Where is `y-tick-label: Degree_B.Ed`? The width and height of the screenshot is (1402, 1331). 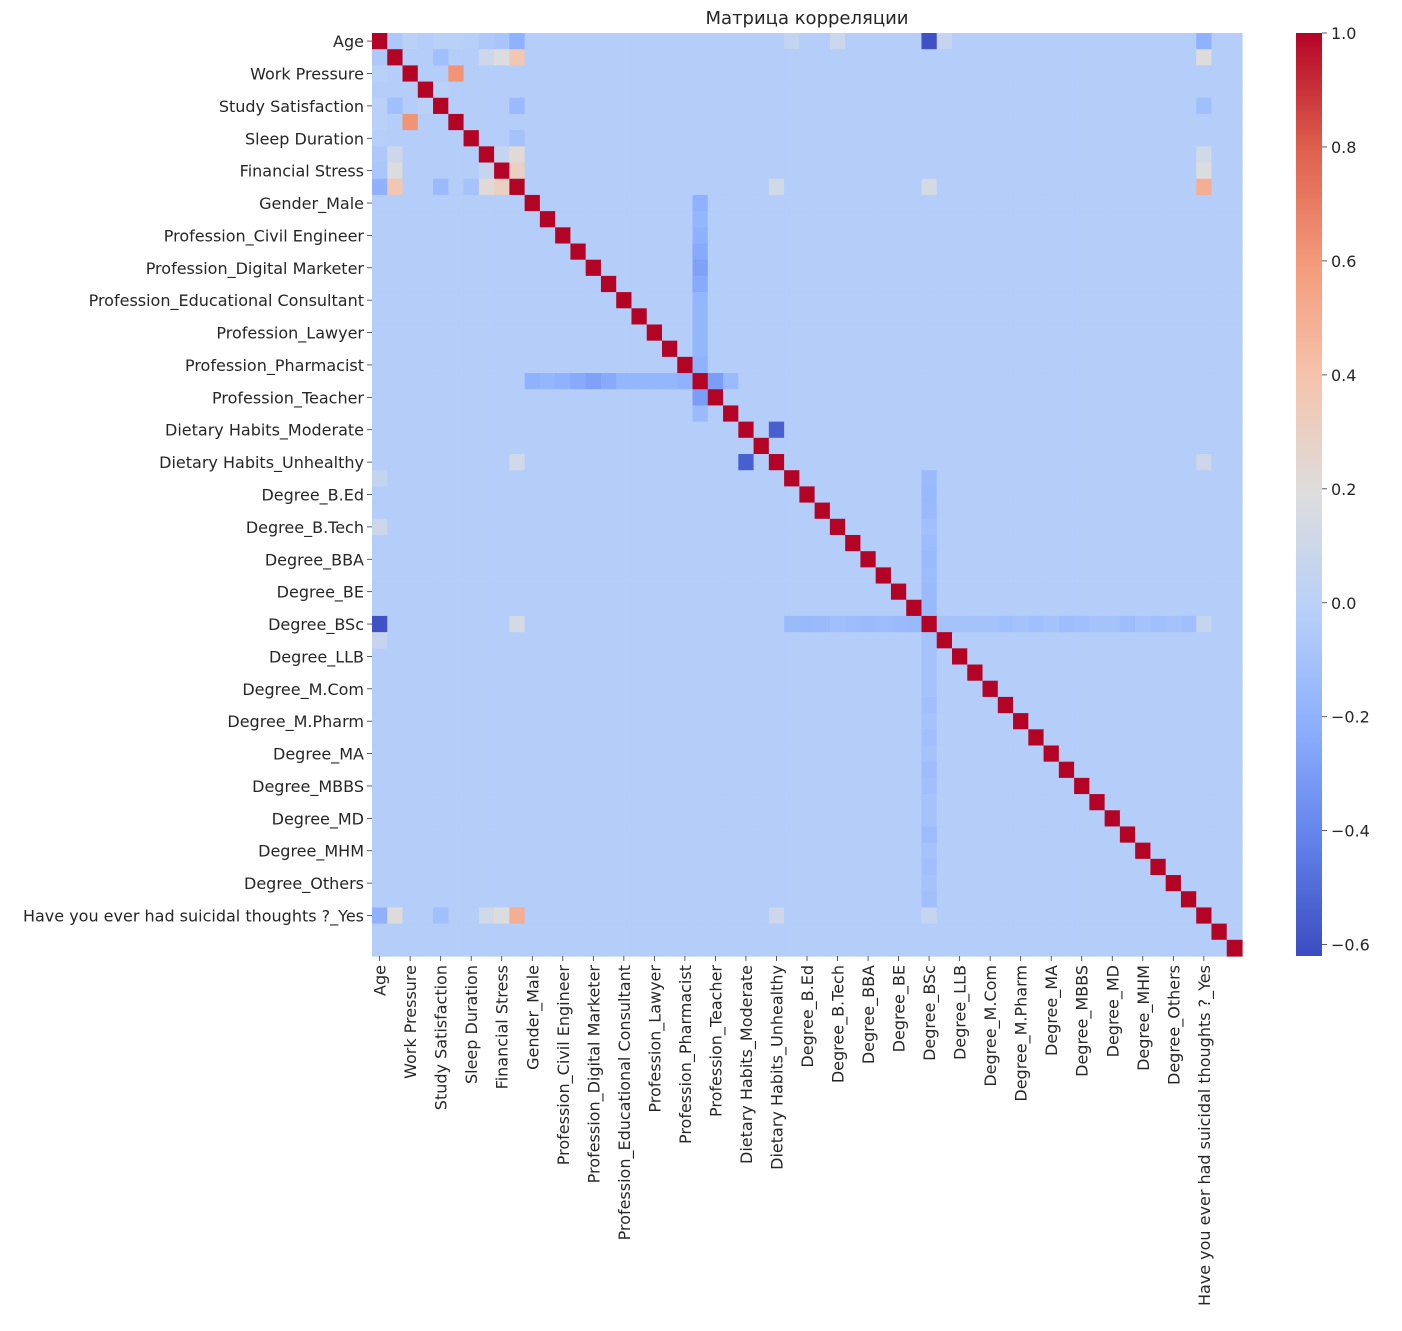 y-tick-label: Degree_B.Ed is located at coordinates (312, 496).